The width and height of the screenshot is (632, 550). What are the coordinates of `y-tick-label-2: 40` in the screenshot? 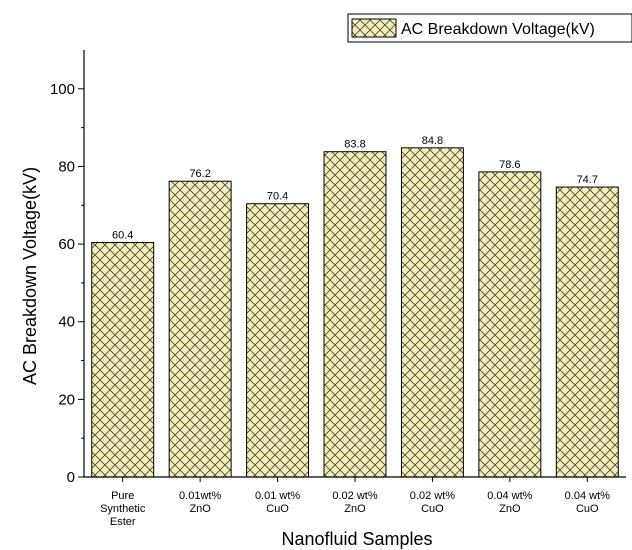 It's located at (66, 322).